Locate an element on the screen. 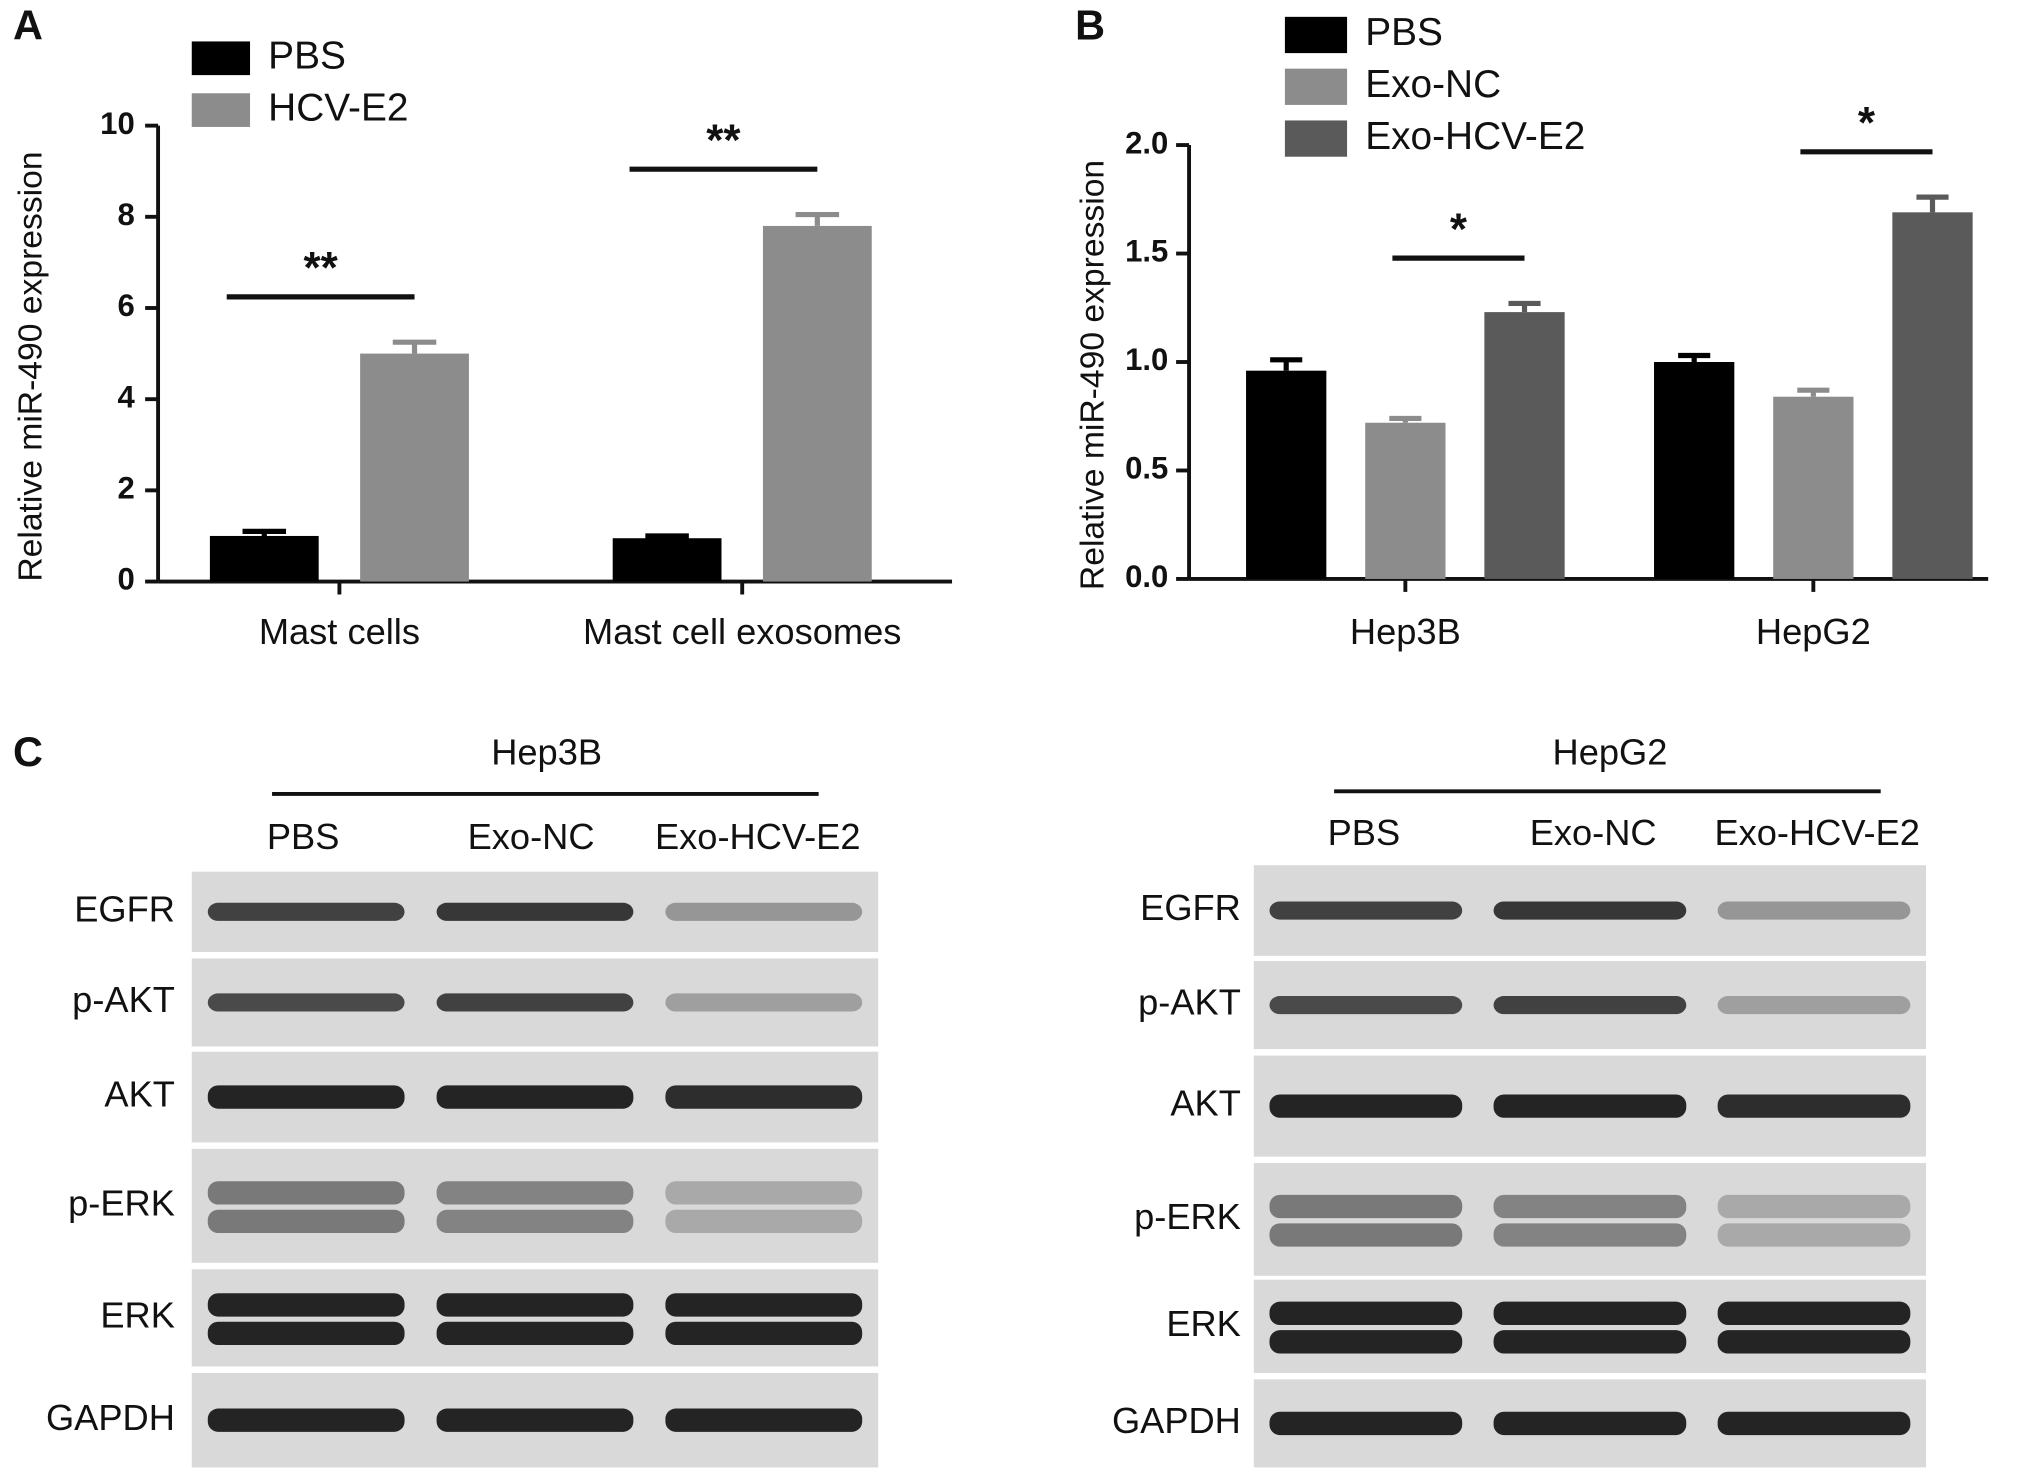 The image size is (2031, 1483). y-axis-label: Relative miR-490 expression is located at coordinates (30, 366).